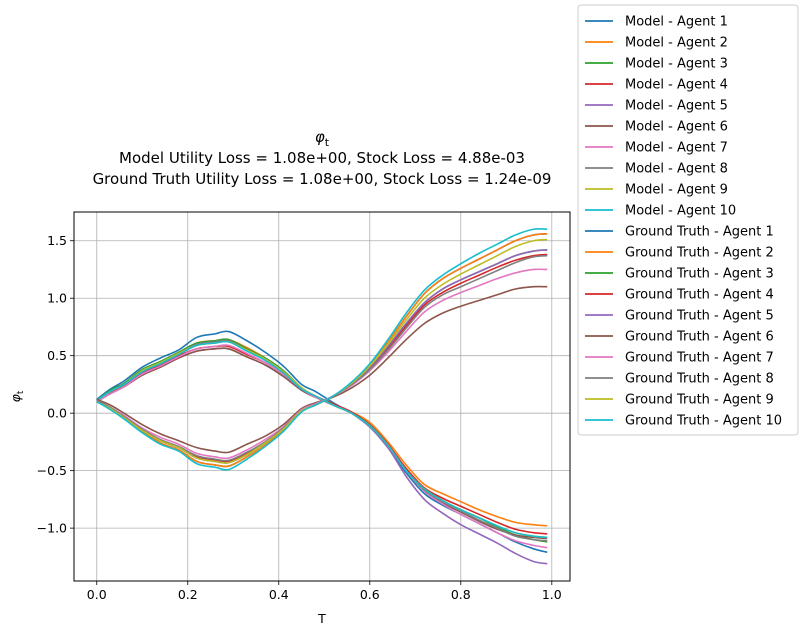  Describe the element at coordinates (676, 22) in the screenshot. I see `legend-entry-label: Model - Agent 1` at that location.